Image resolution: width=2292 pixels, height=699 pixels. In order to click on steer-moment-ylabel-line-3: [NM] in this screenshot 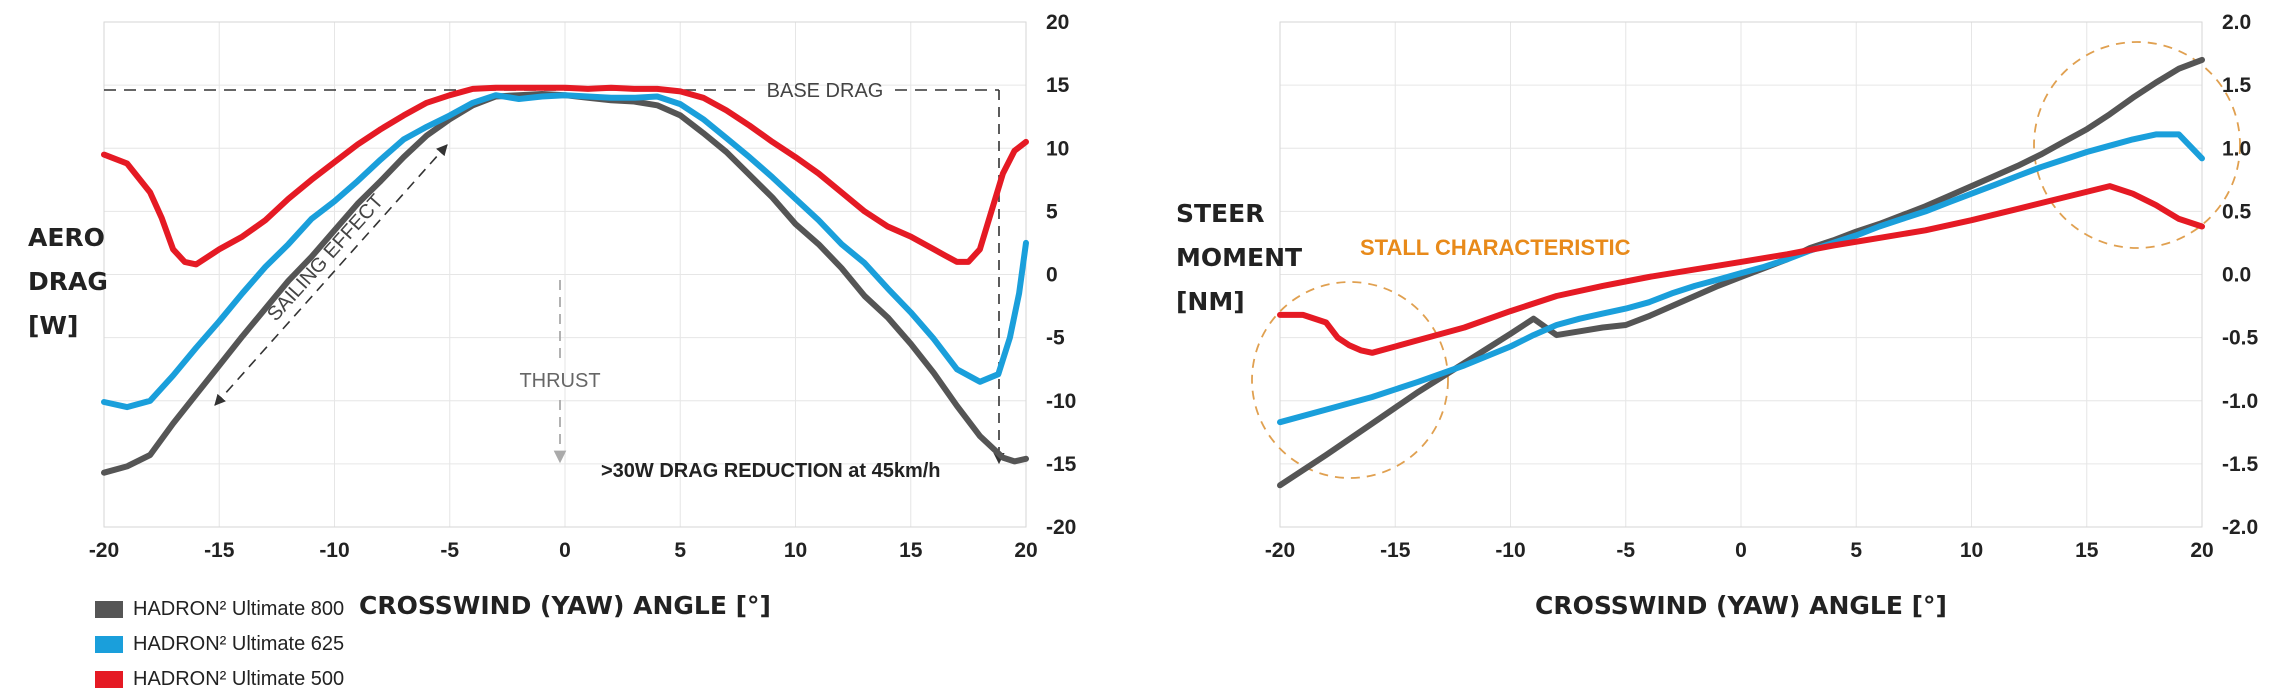, I will do `click(1210, 301)`.